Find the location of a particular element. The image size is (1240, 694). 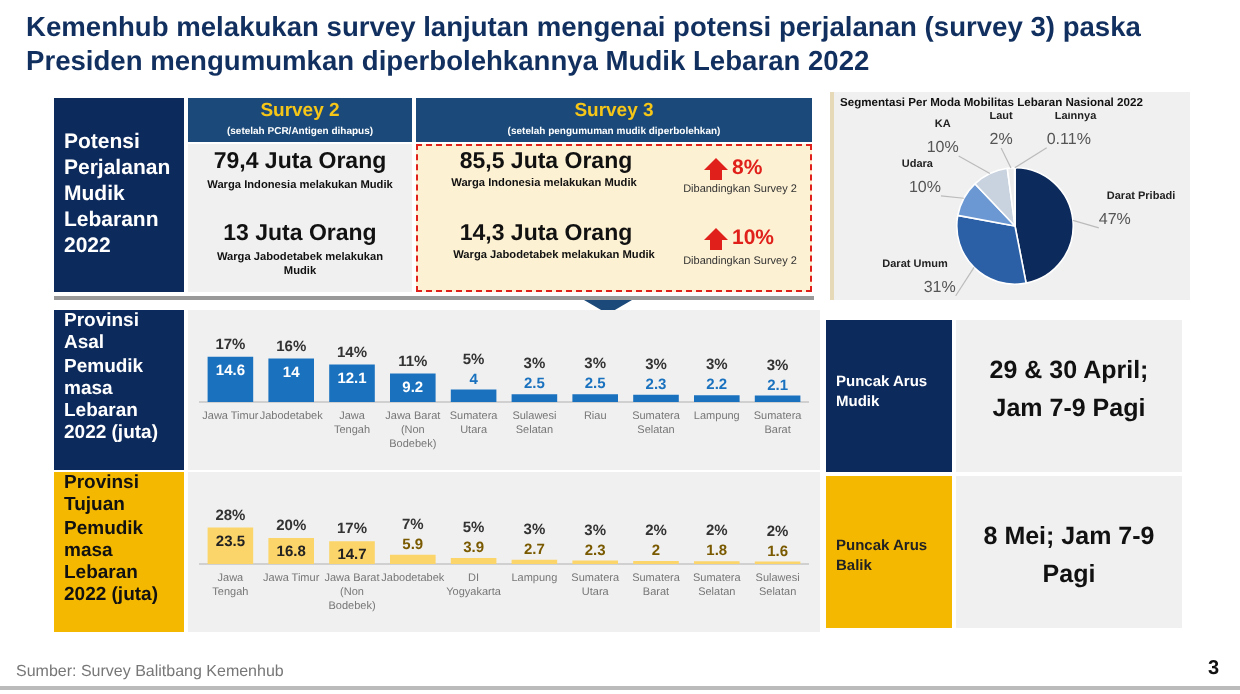

text: Potensi Perjalanan Mudik Lebarann 2022 is located at coordinates (119, 195).